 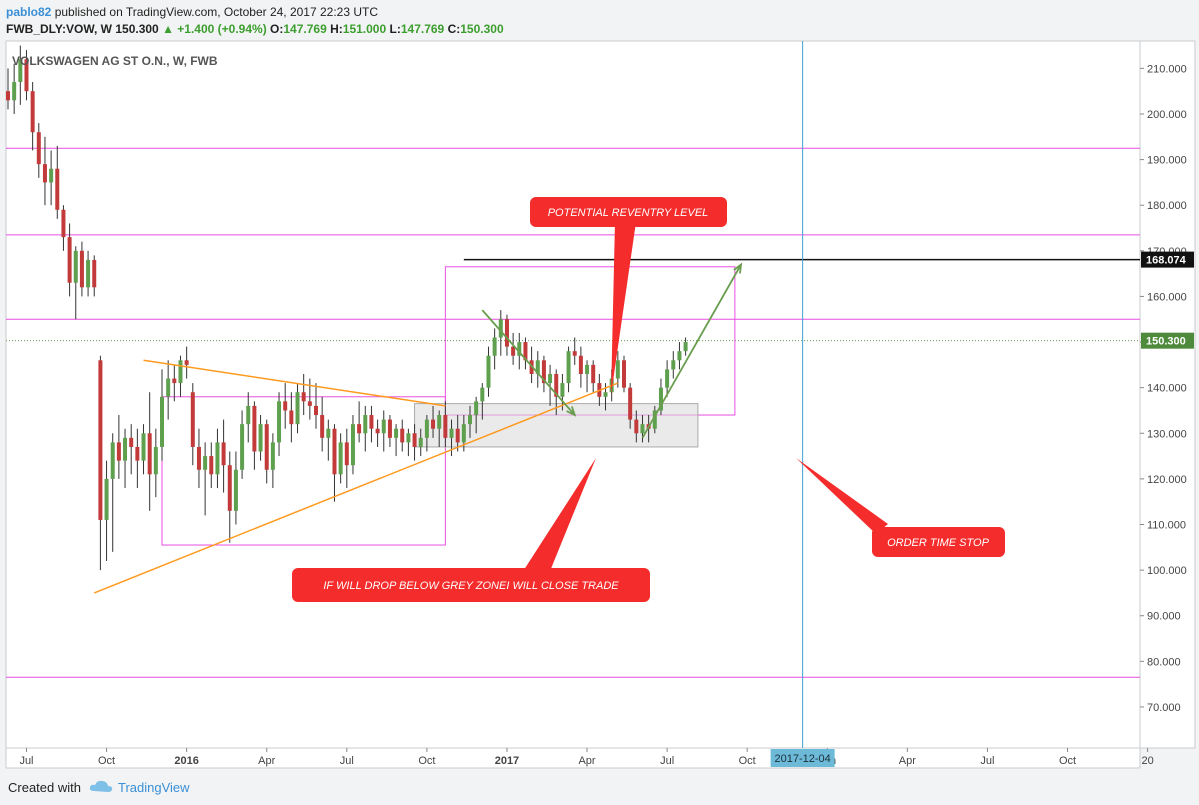 What do you see at coordinates (1166, 525) in the screenshot?
I see `y-tick-label: 110.000` at bounding box center [1166, 525].